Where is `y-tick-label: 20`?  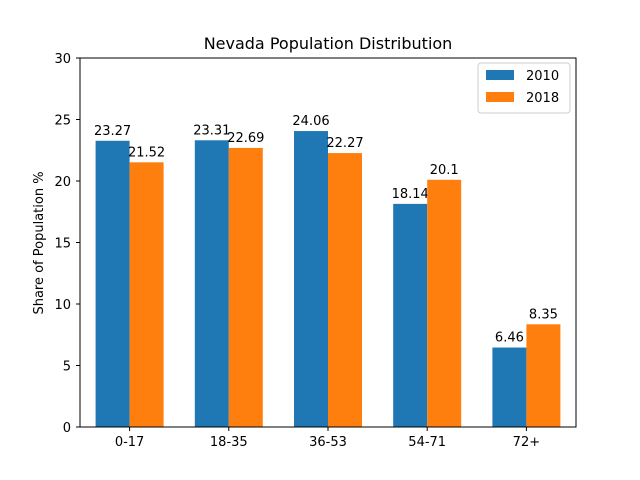 y-tick-label: 20 is located at coordinates (62, 182).